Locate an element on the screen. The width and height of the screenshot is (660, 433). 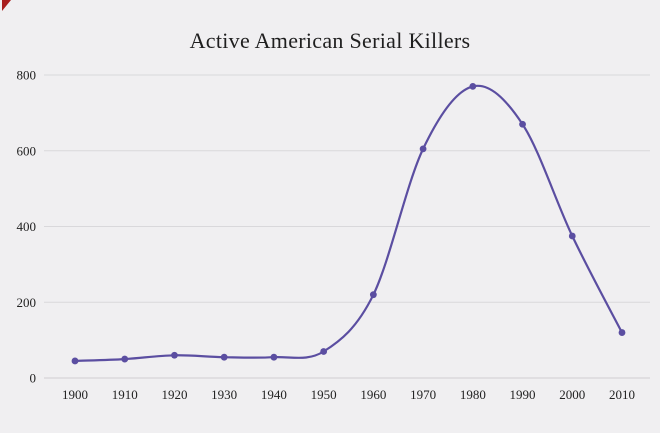
y-tick-label: 400 is located at coordinates (27, 226).